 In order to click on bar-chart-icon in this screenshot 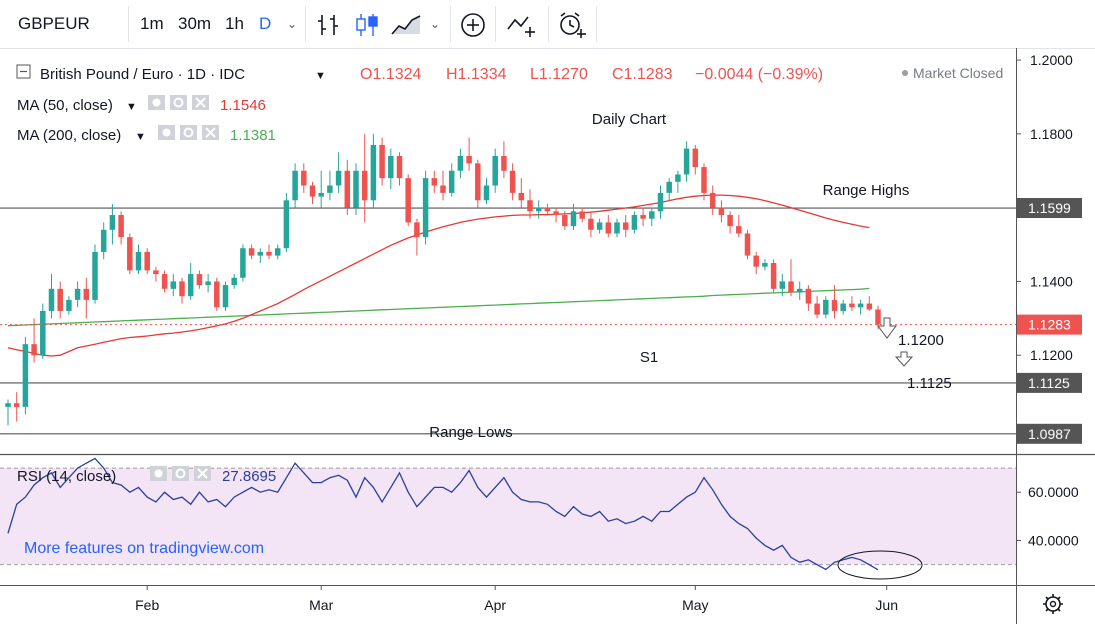, I will do `click(329, 25)`.